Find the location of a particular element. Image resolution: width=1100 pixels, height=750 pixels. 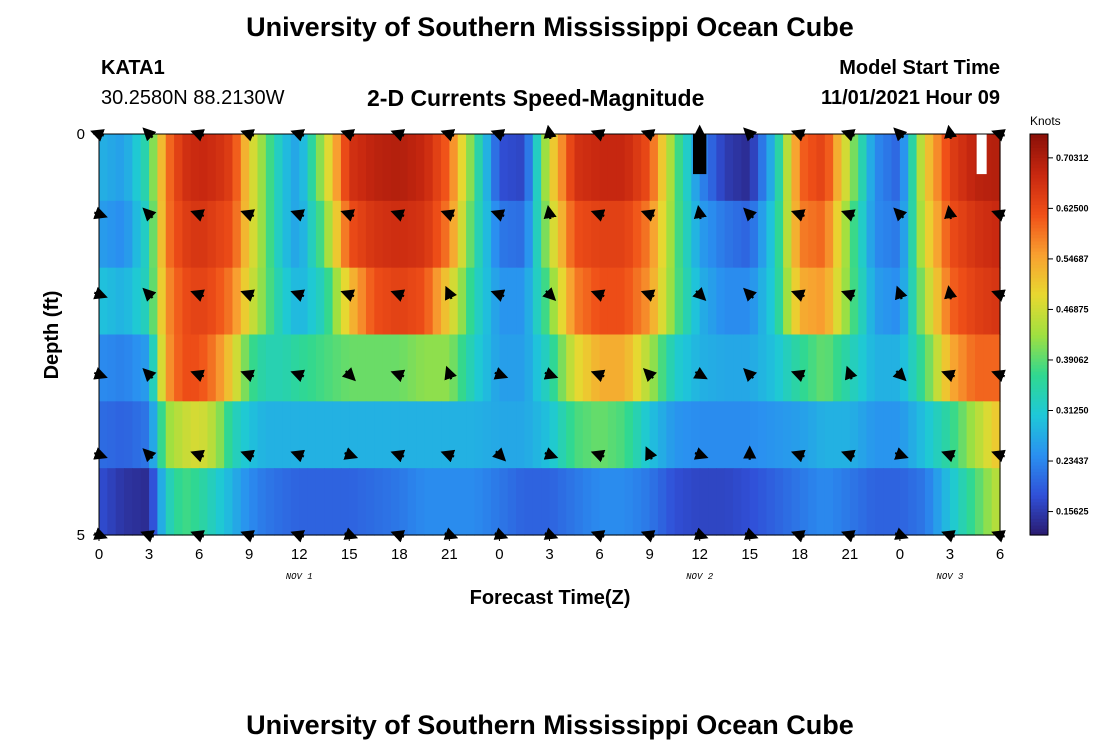

x-tick-label: 9 is located at coordinates (649, 554).